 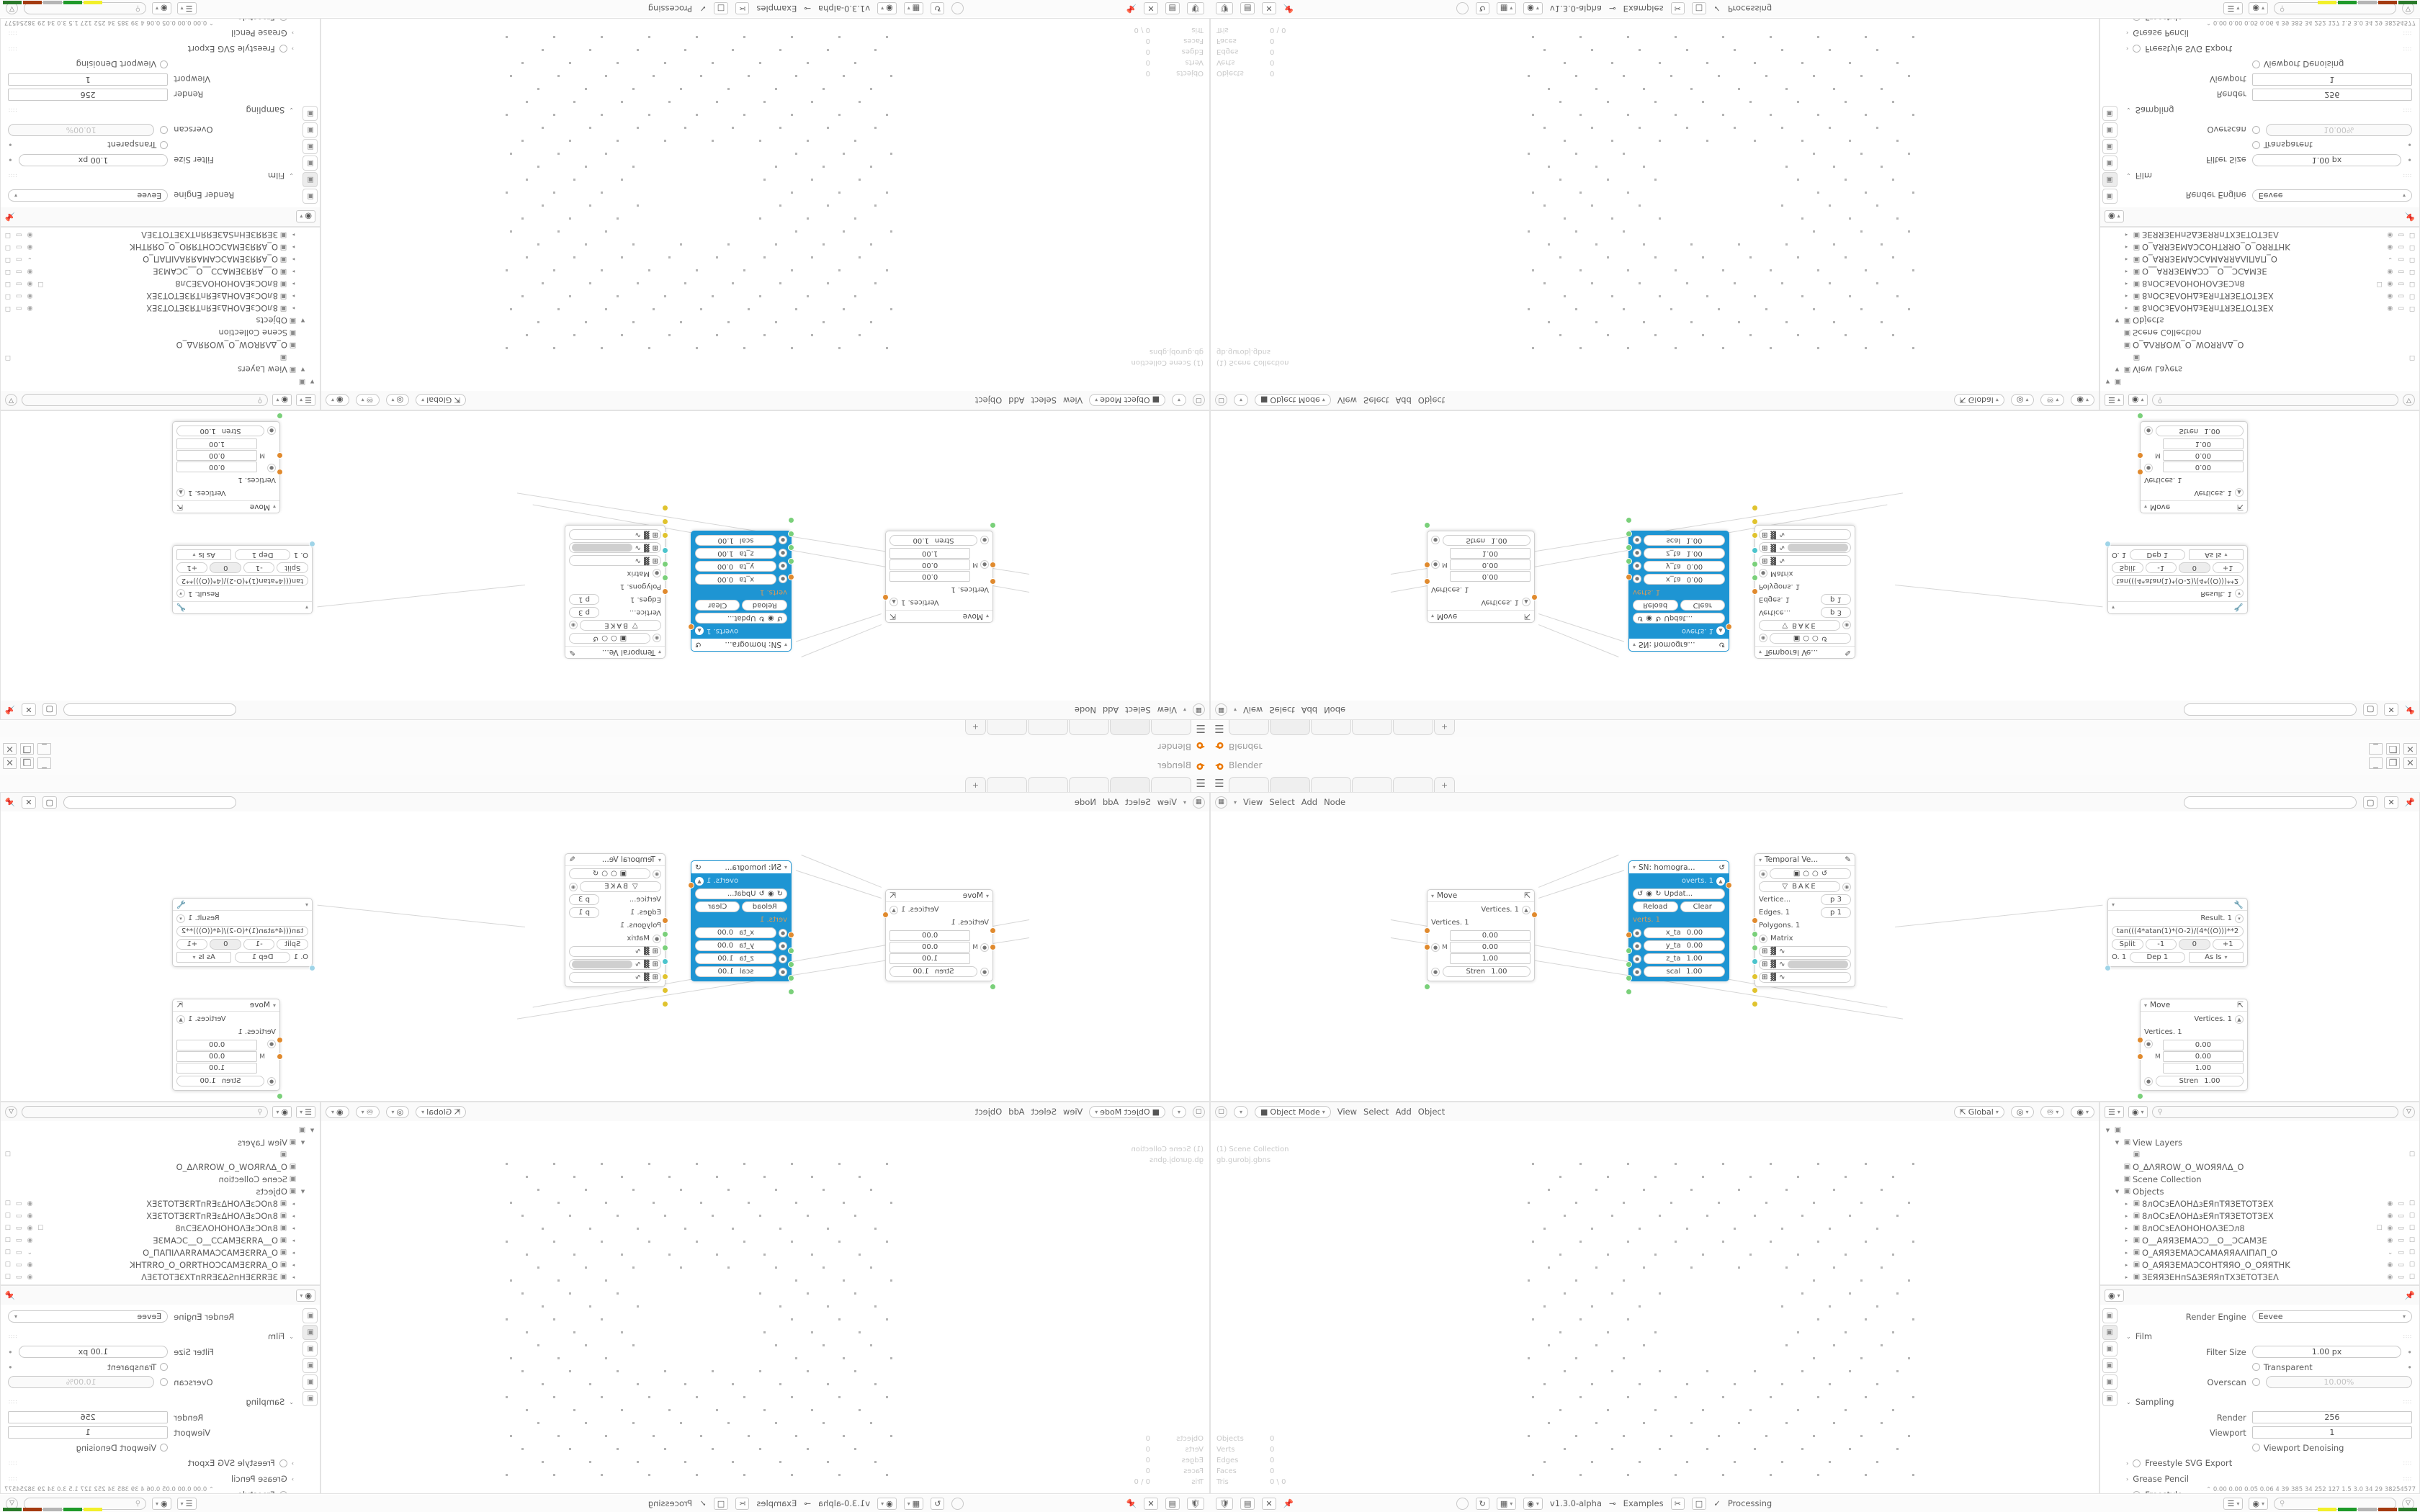 What do you see at coordinates (1221, 709) in the screenshot?
I see `node-editor-icon: ▦` at bounding box center [1221, 709].